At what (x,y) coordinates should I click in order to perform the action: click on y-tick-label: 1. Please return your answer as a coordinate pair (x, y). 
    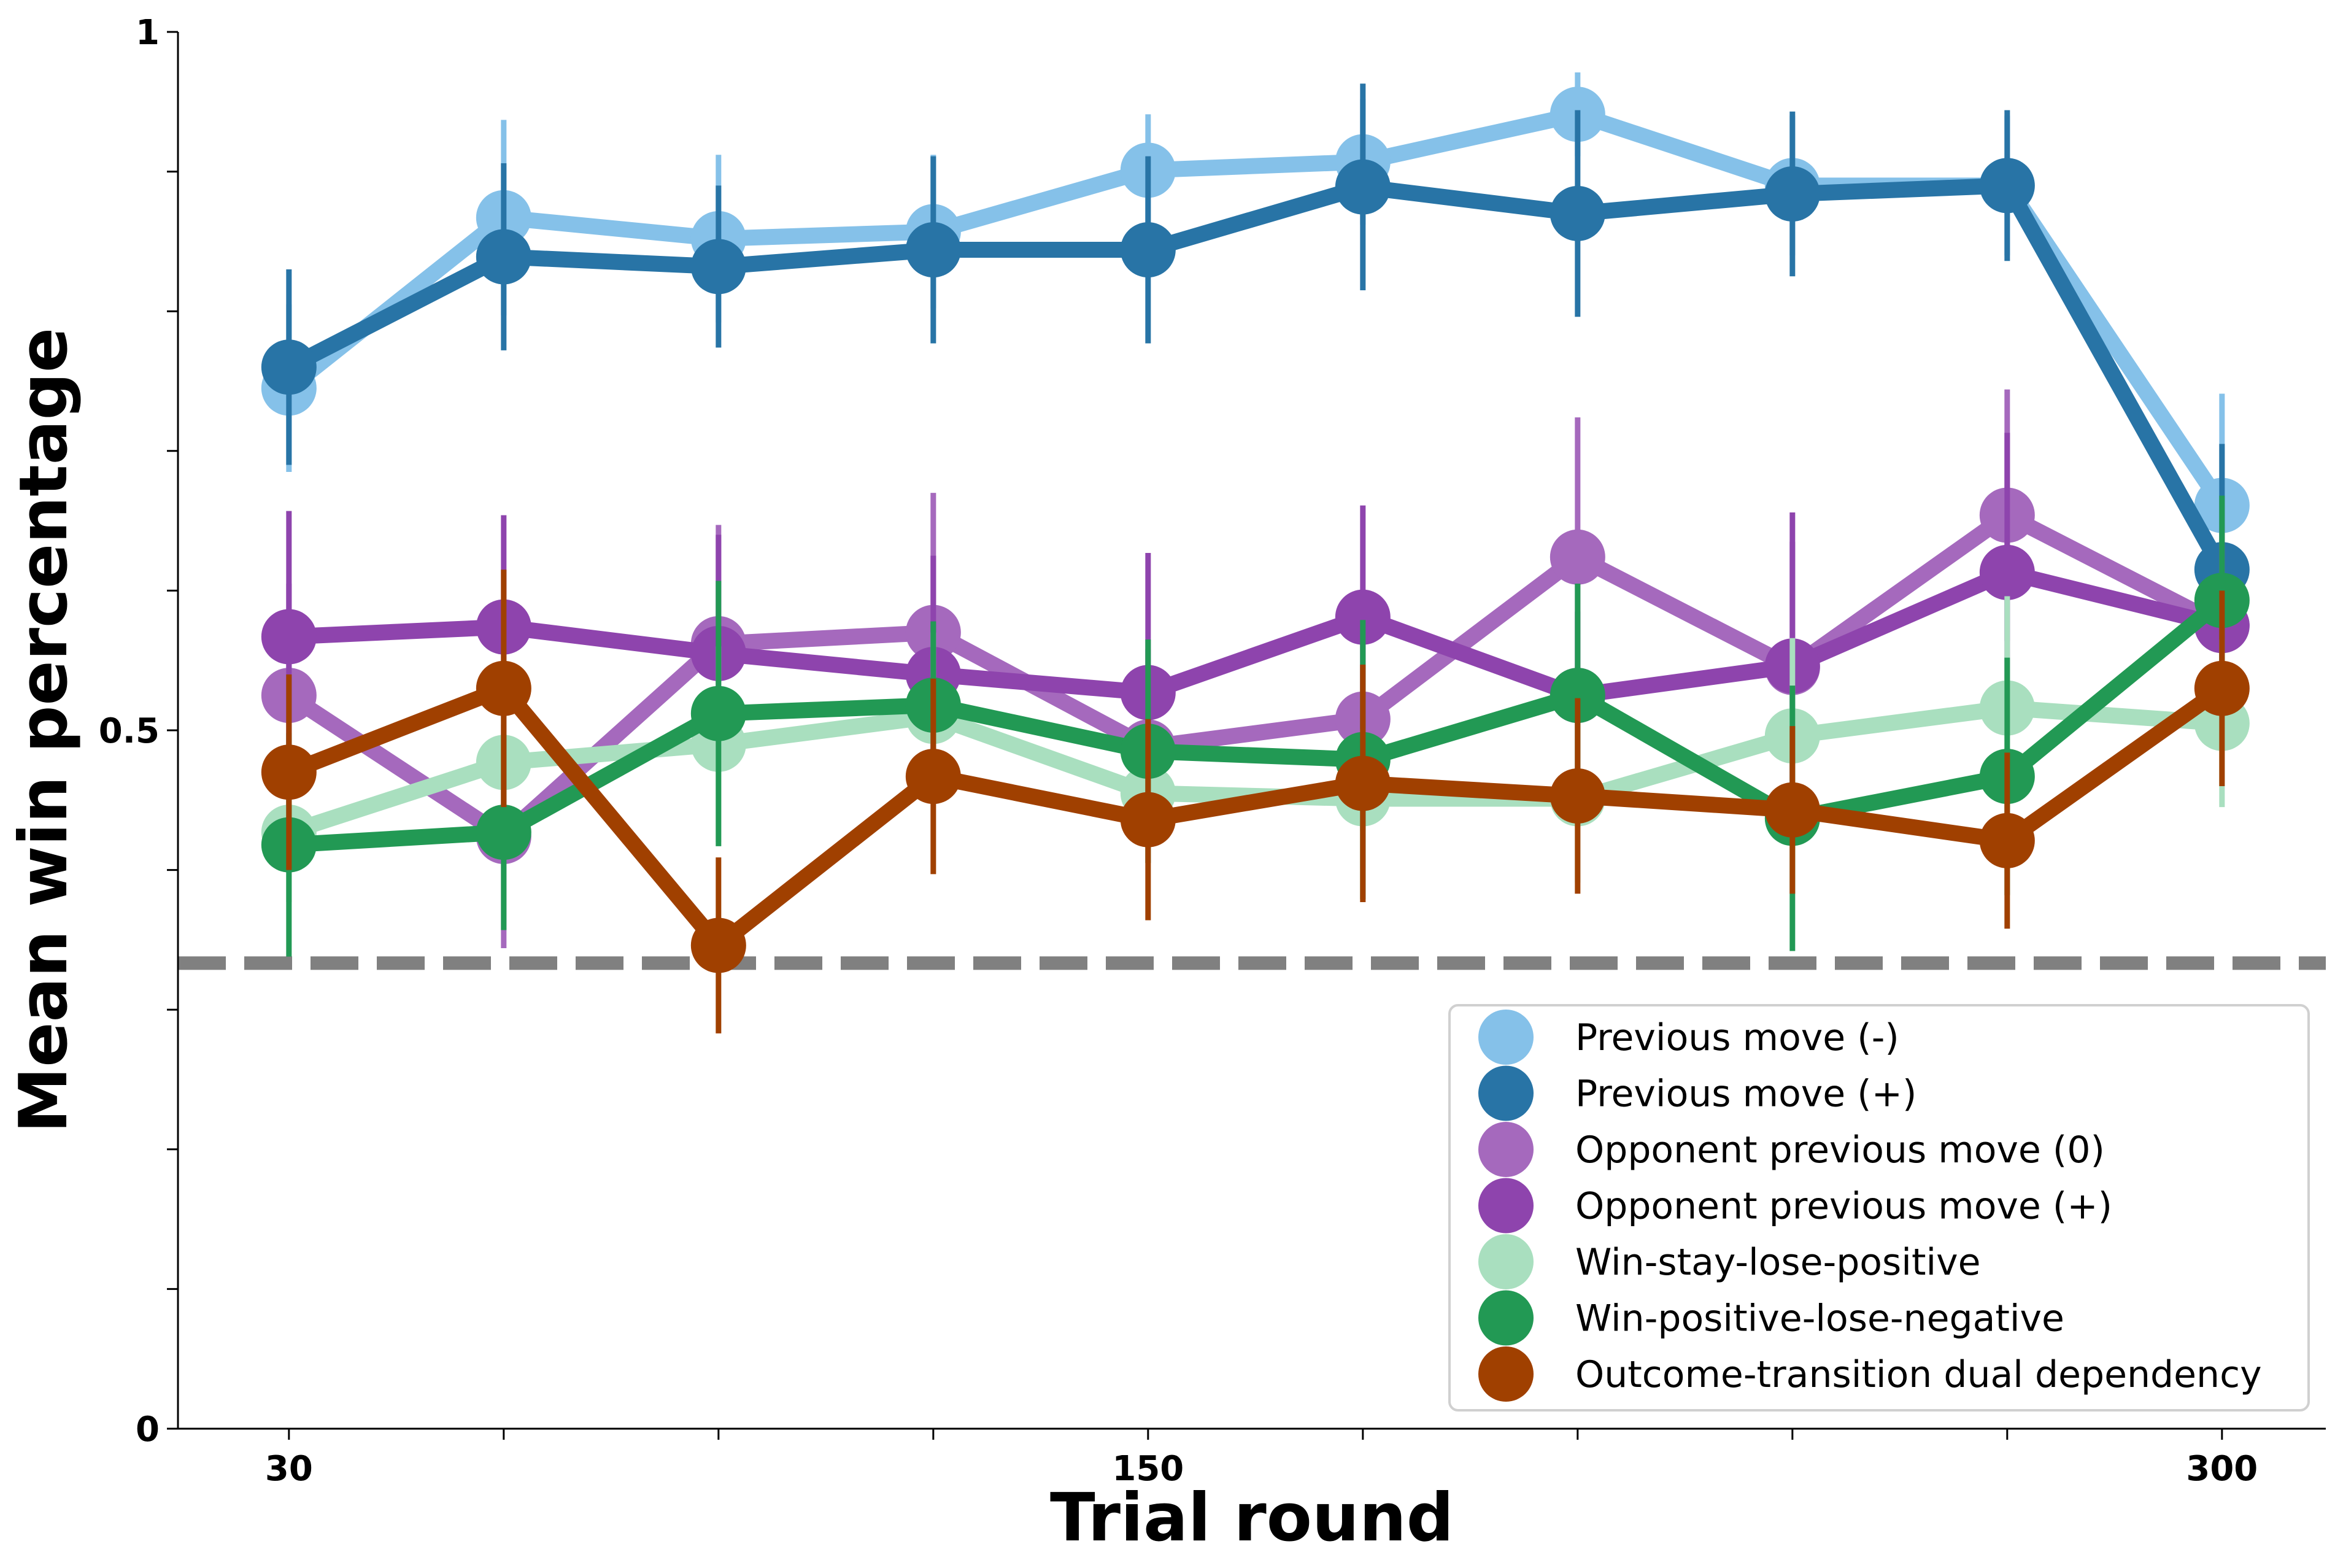
    Looking at the image, I should click on (148, 33).